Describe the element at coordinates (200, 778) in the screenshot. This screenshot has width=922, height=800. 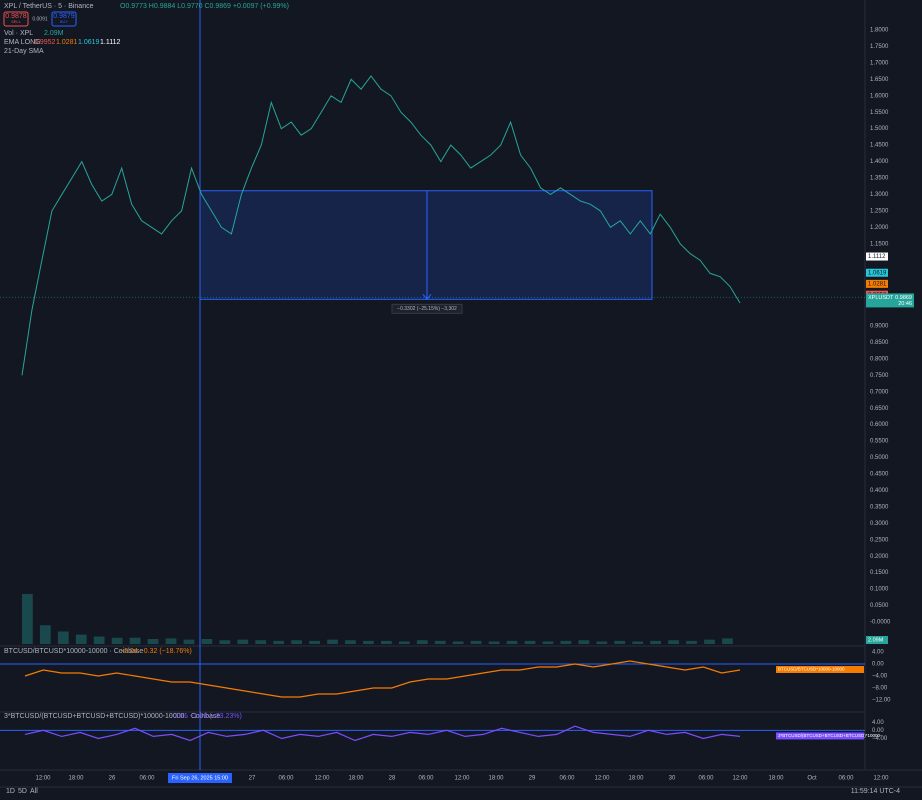
I see `crosshair-time: Fri Sep 26, 2025 15:00` at that location.